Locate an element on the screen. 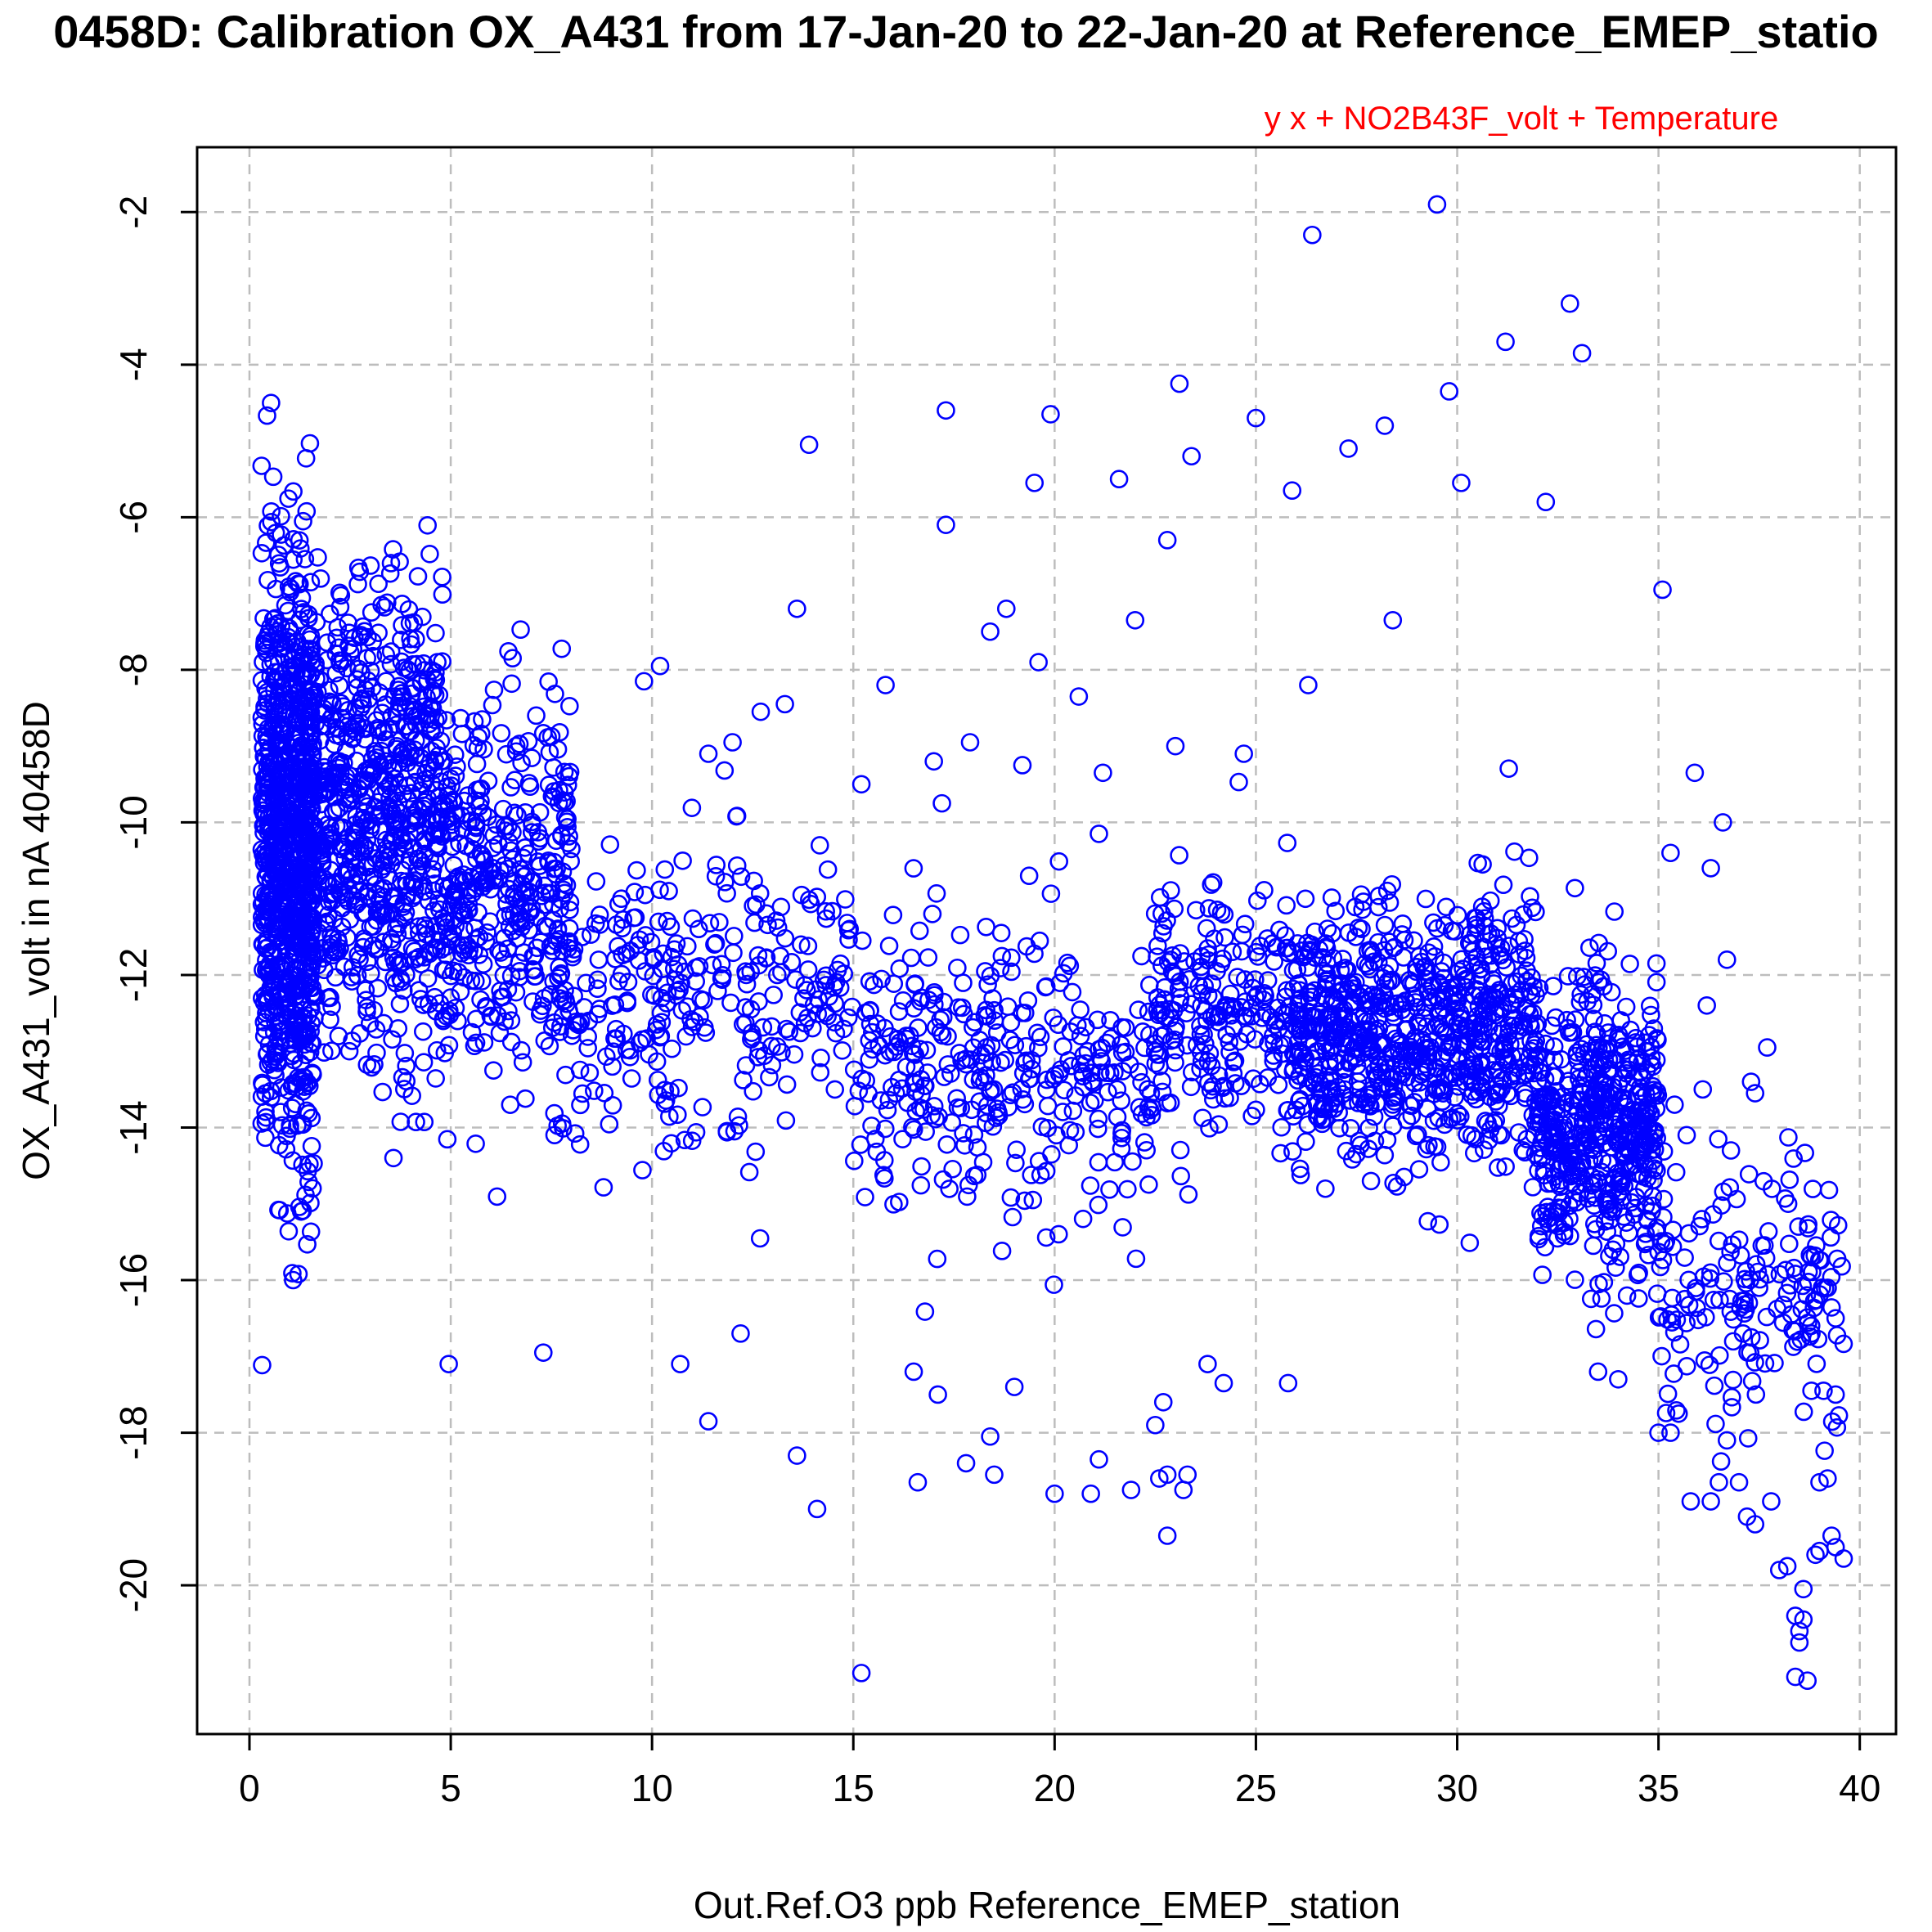  x-tick-label: 20 is located at coordinates (1055, 1788).